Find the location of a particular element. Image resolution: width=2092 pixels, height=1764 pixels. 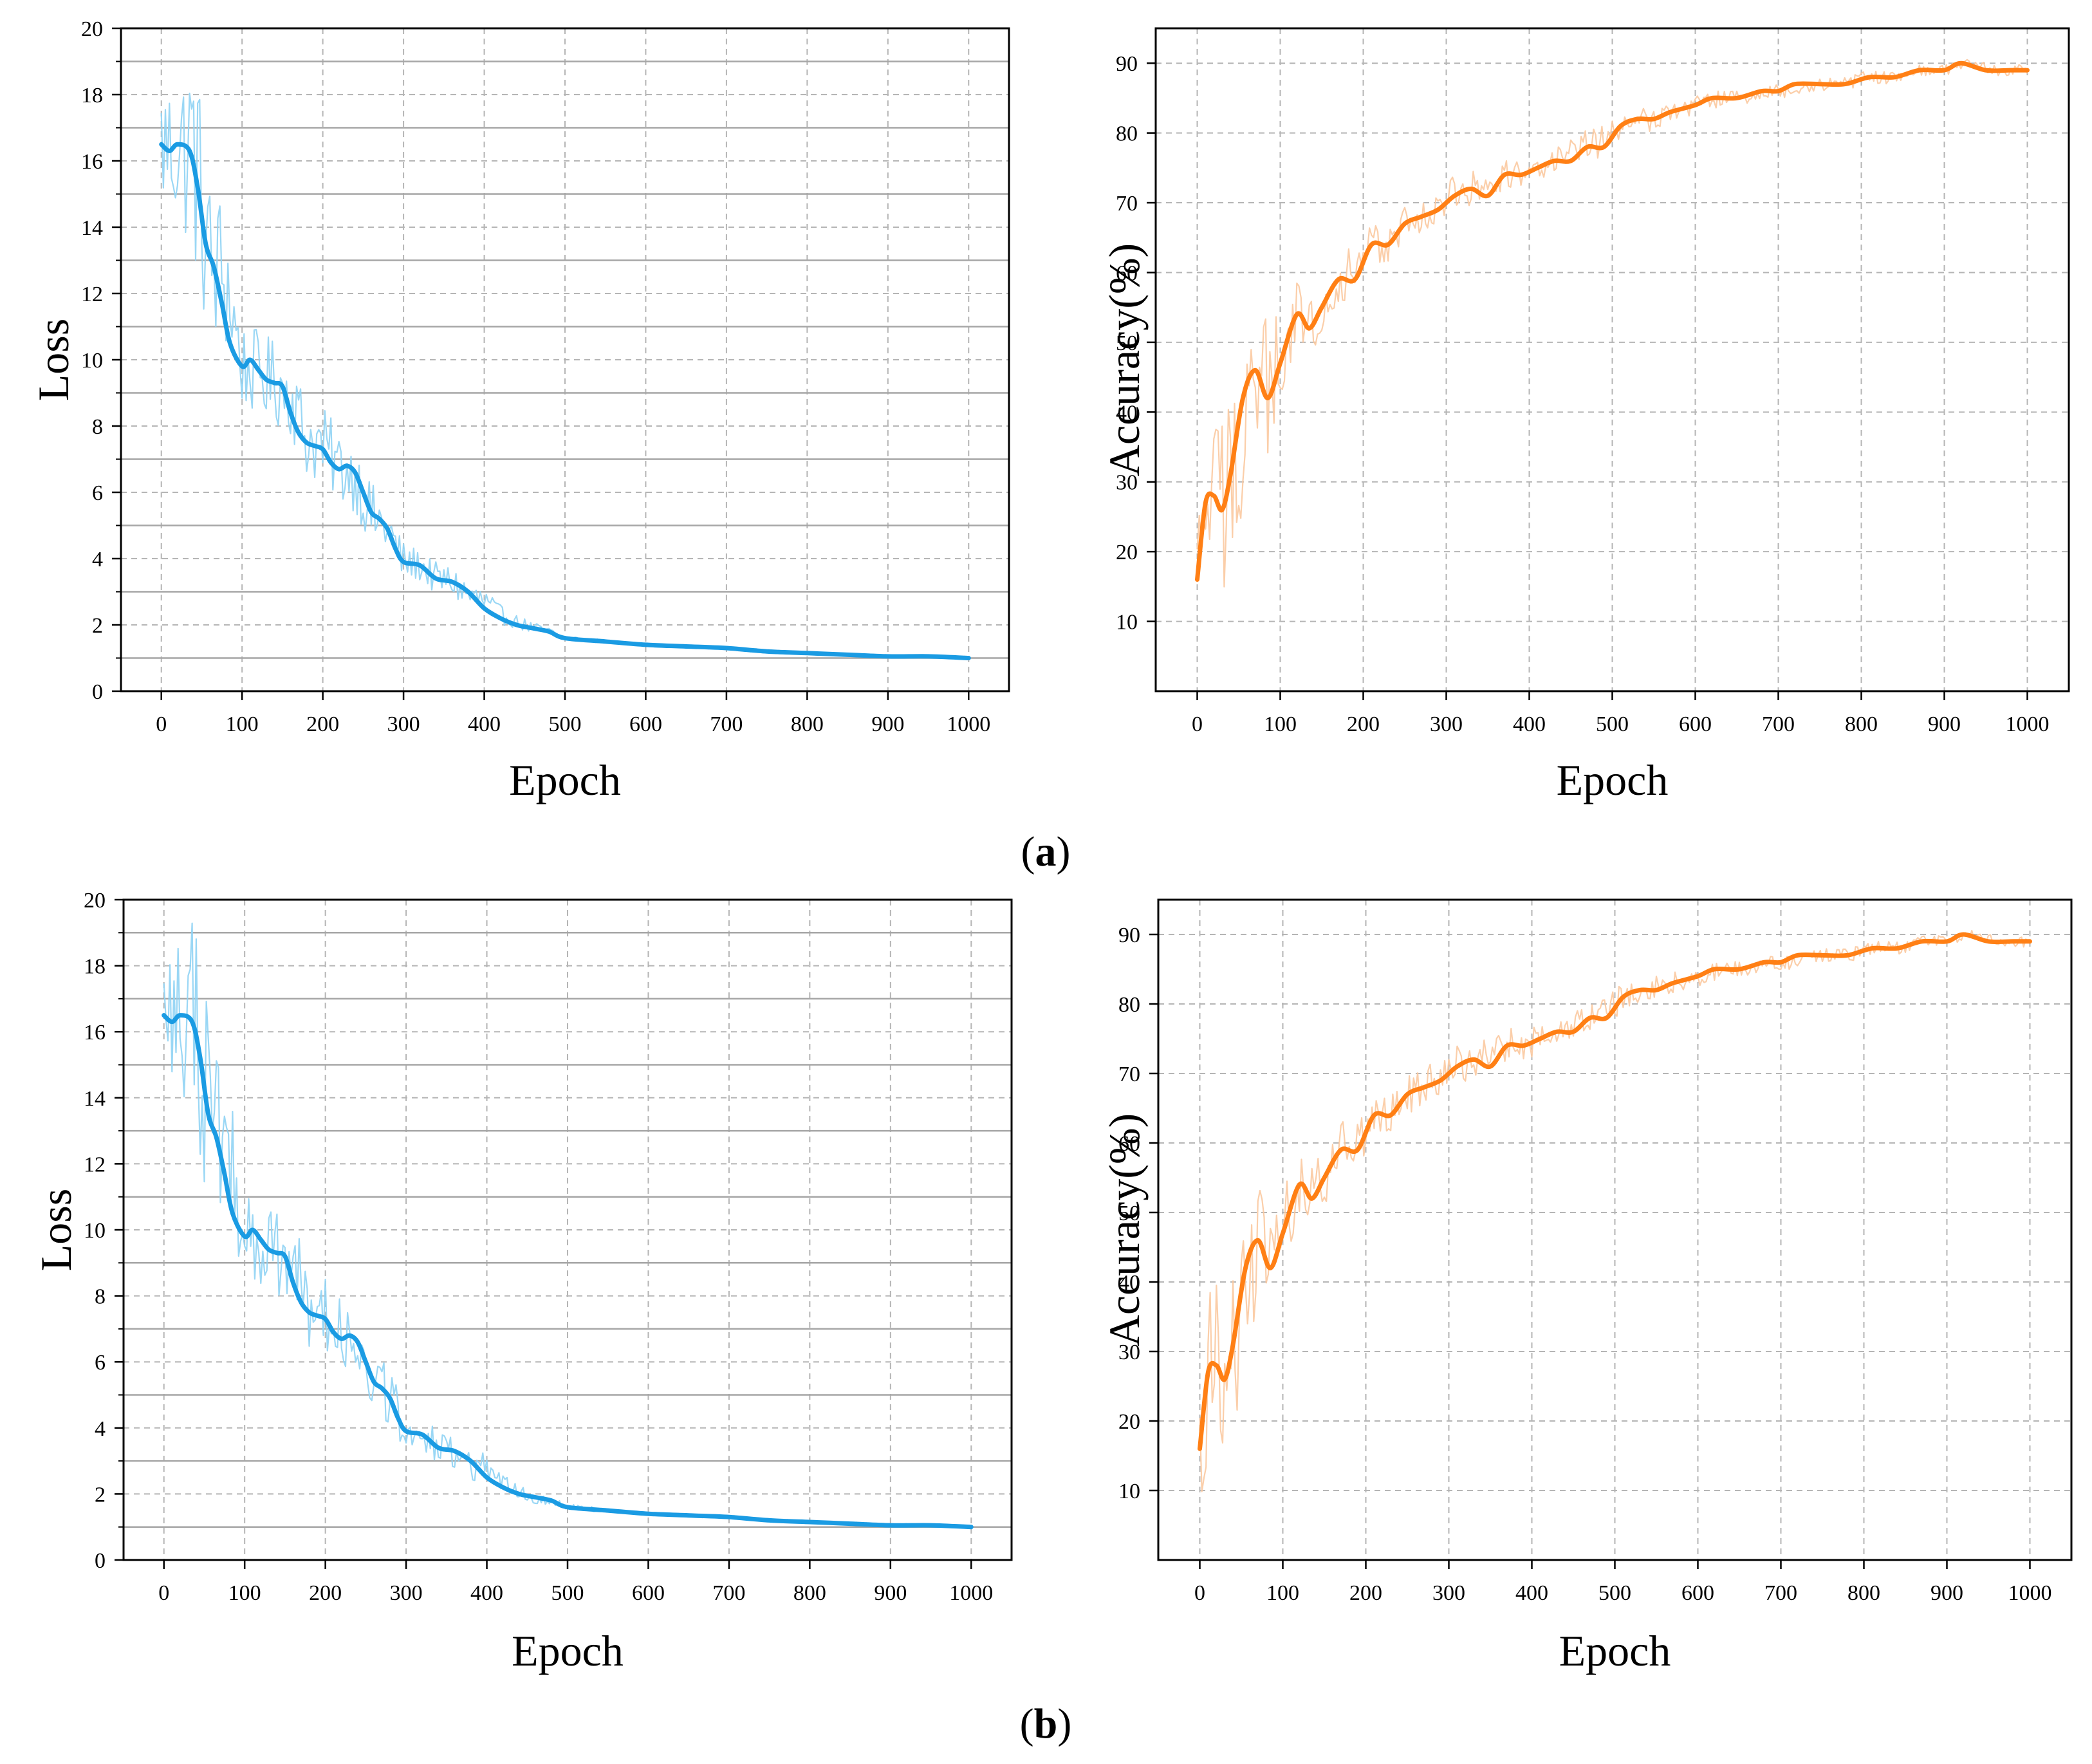

y-tick-label: 2 is located at coordinates (98, 626).